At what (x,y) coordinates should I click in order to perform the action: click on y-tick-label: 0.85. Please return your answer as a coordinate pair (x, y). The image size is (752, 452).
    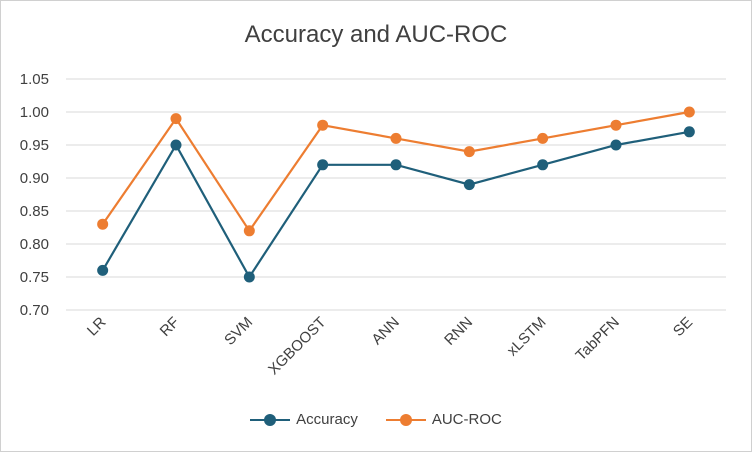
    Looking at the image, I should click on (34, 211).